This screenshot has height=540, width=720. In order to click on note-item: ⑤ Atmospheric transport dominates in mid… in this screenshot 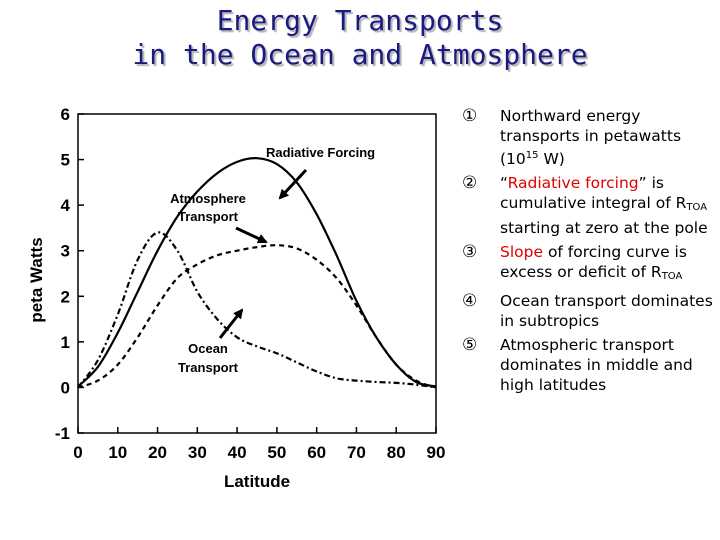, I will do `click(591, 365)`.